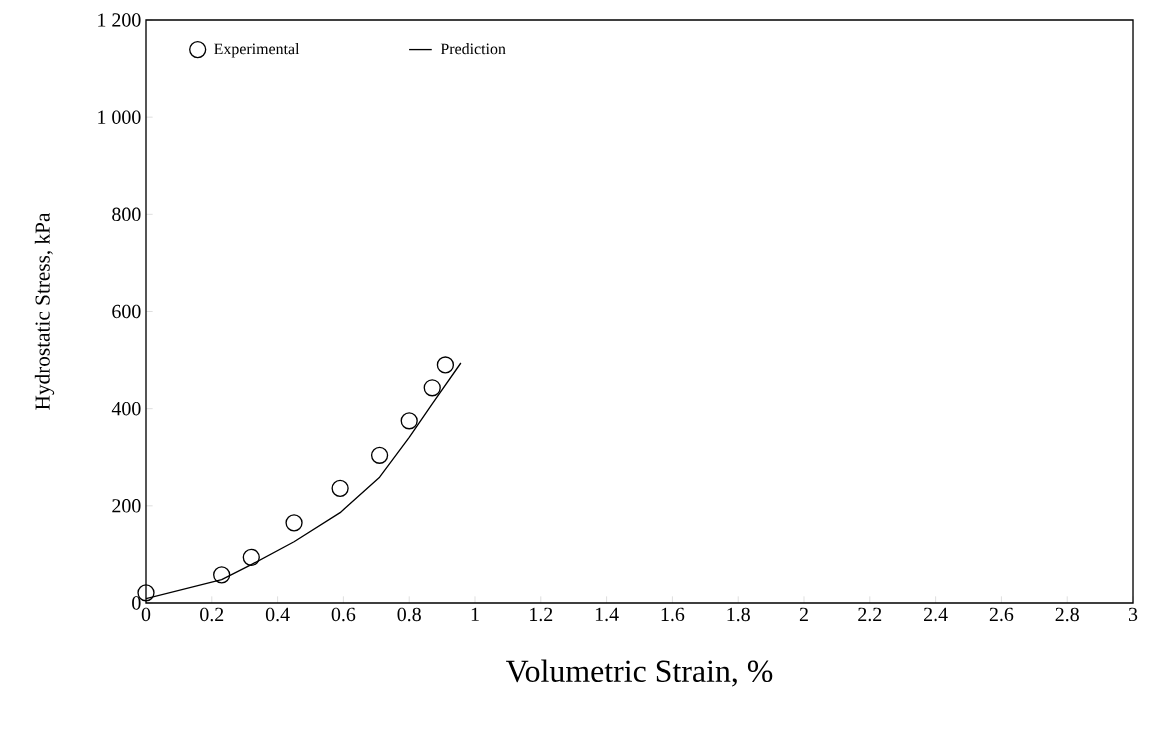  Describe the element at coordinates (119, 117) in the screenshot. I see `y-tick-label: 1 000` at that location.